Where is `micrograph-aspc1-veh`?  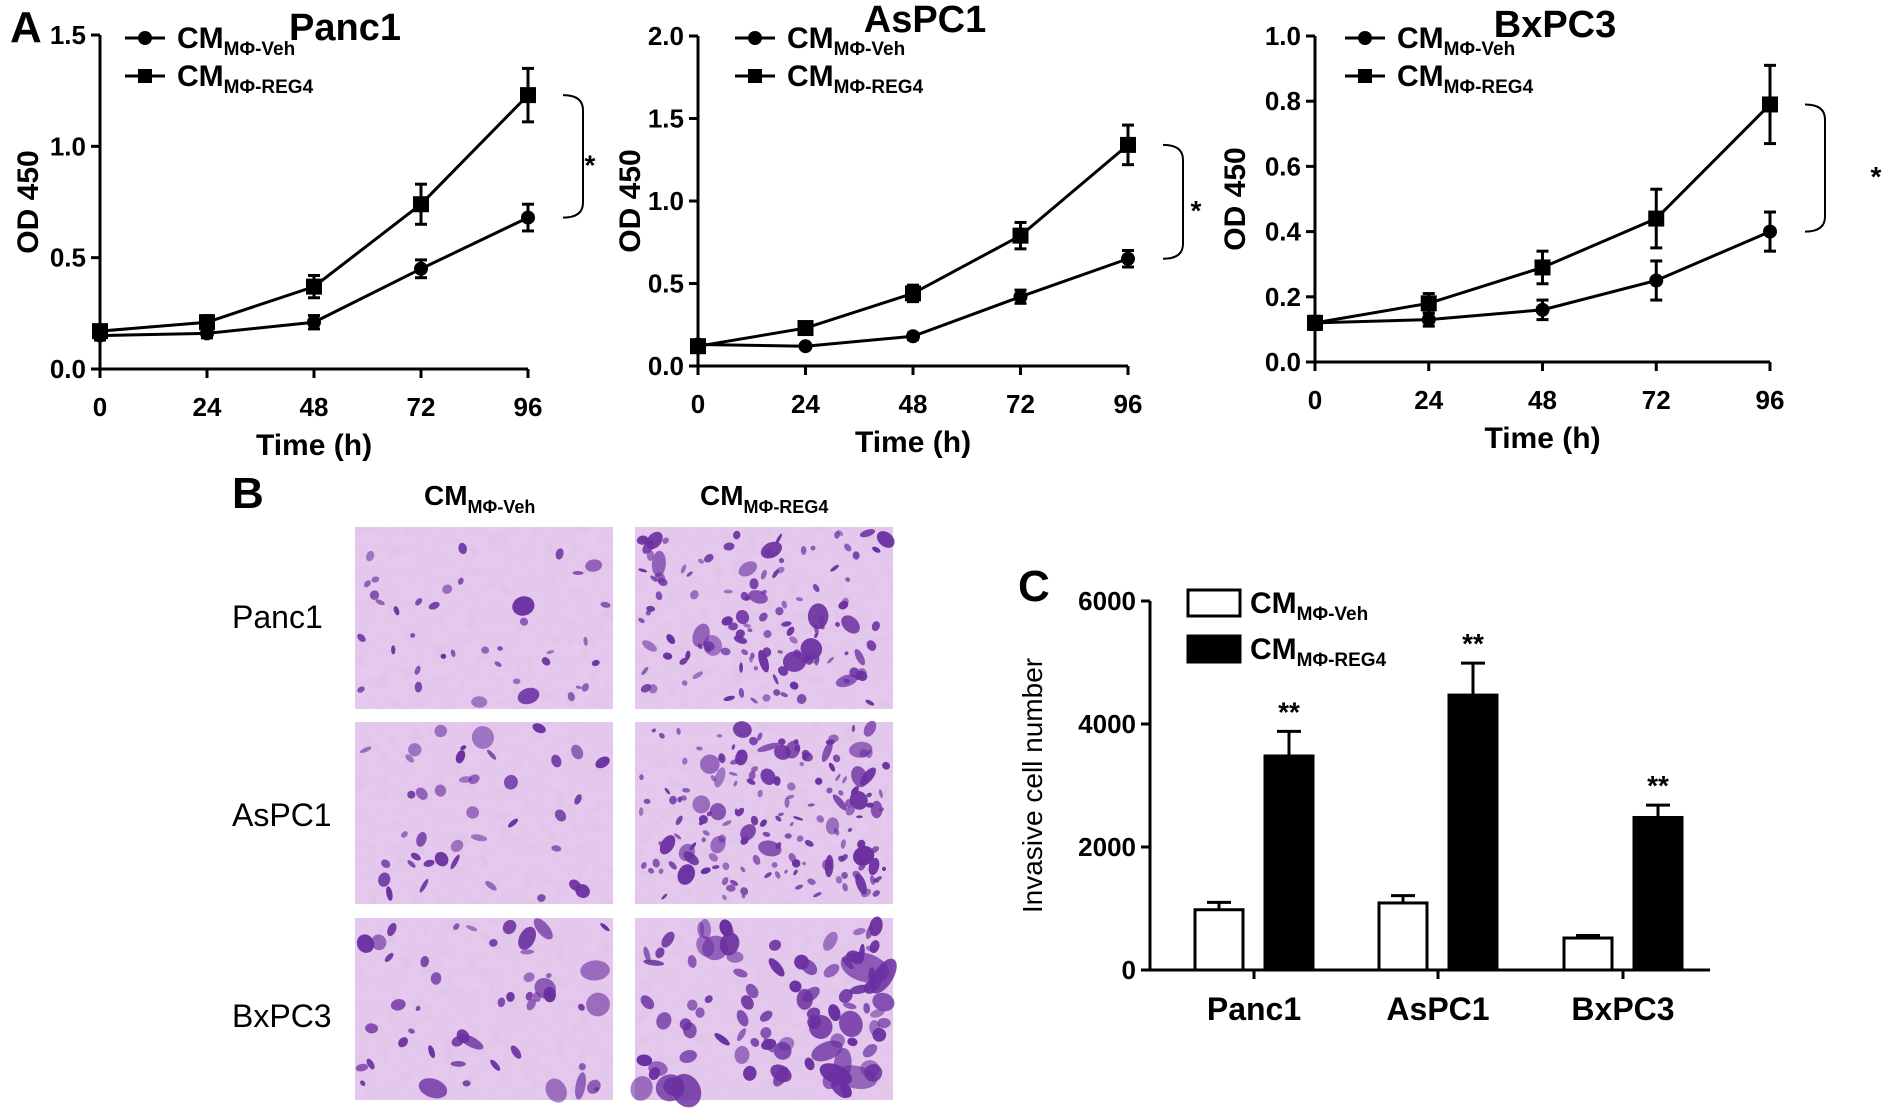 micrograph-aspc1-veh is located at coordinates (484, 813).